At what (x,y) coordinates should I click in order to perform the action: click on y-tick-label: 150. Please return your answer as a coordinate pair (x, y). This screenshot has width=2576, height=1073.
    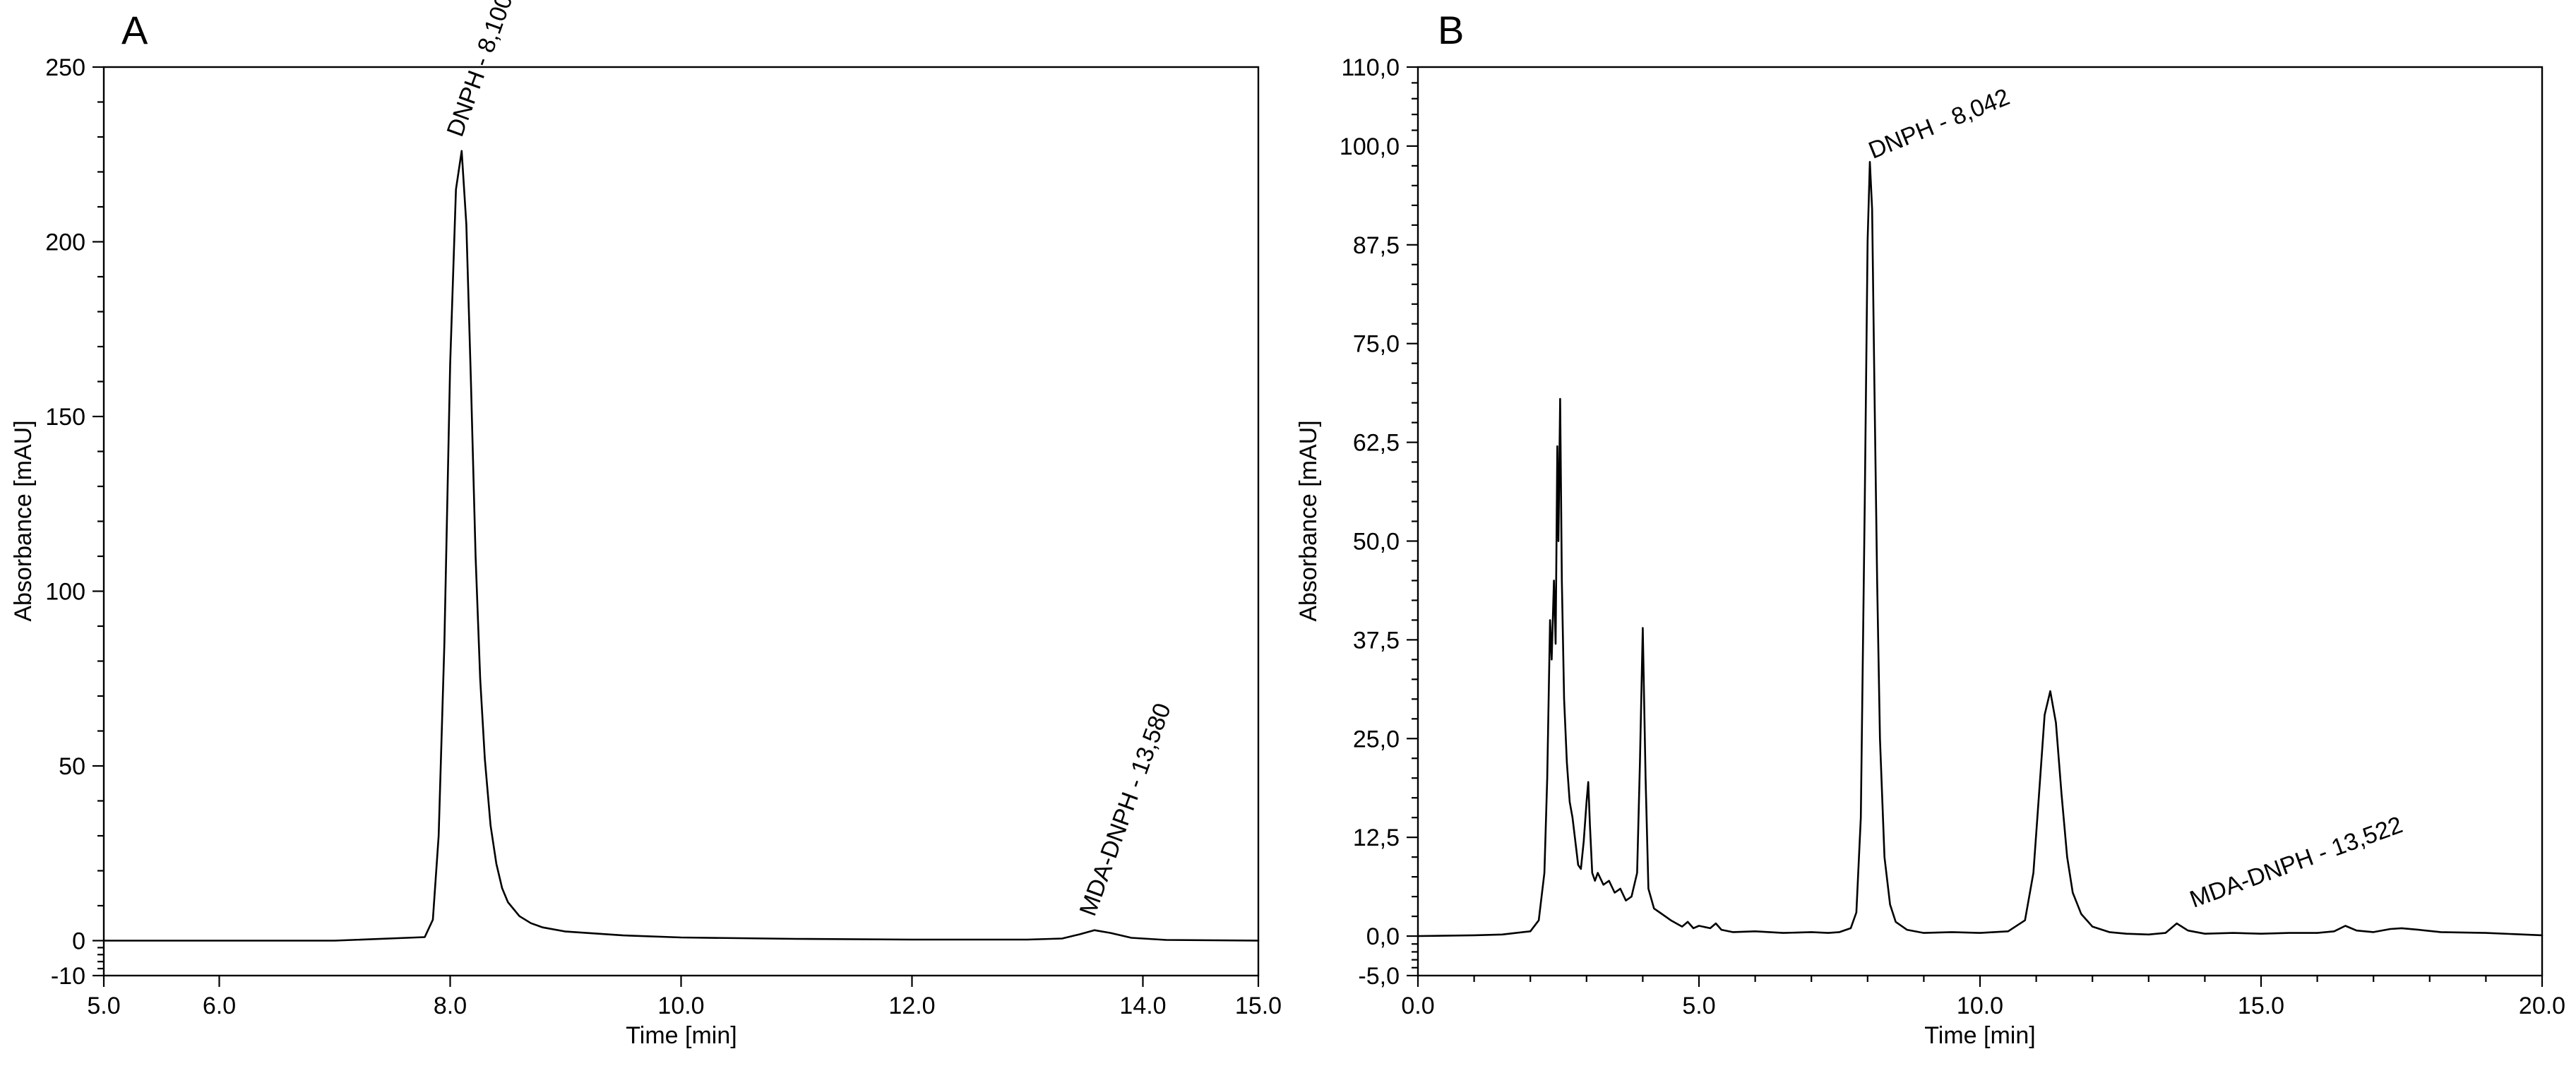
    Looking at the image, I should click on (65, 417).